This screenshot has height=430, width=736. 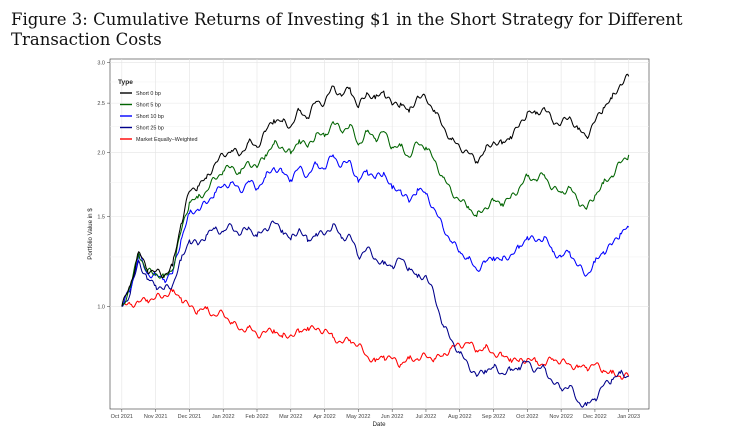 What do you see at coordinates (460, 417) in the screenshot?
I see `x-tick-label: Aug 2022` at bounding box center [460, 417].